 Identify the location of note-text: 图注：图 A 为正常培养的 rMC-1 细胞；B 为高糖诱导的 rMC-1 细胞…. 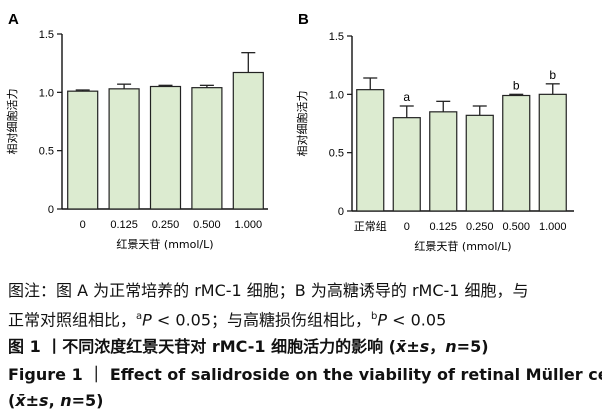
(268, 290).